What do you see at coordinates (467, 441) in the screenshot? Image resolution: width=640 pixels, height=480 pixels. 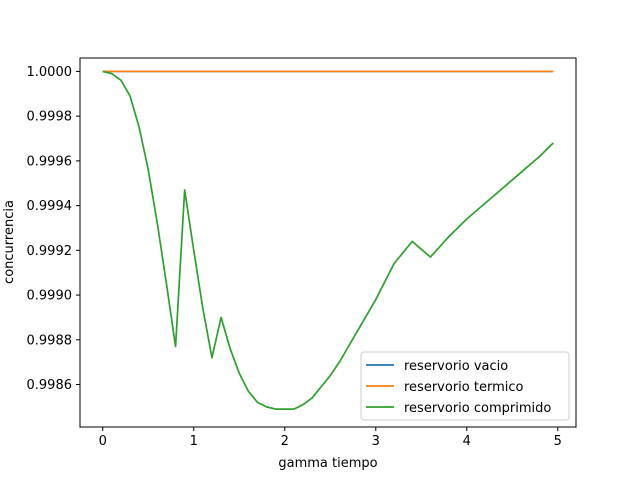 I see `x-tick-label: 4` at bounding box center [467, 441].